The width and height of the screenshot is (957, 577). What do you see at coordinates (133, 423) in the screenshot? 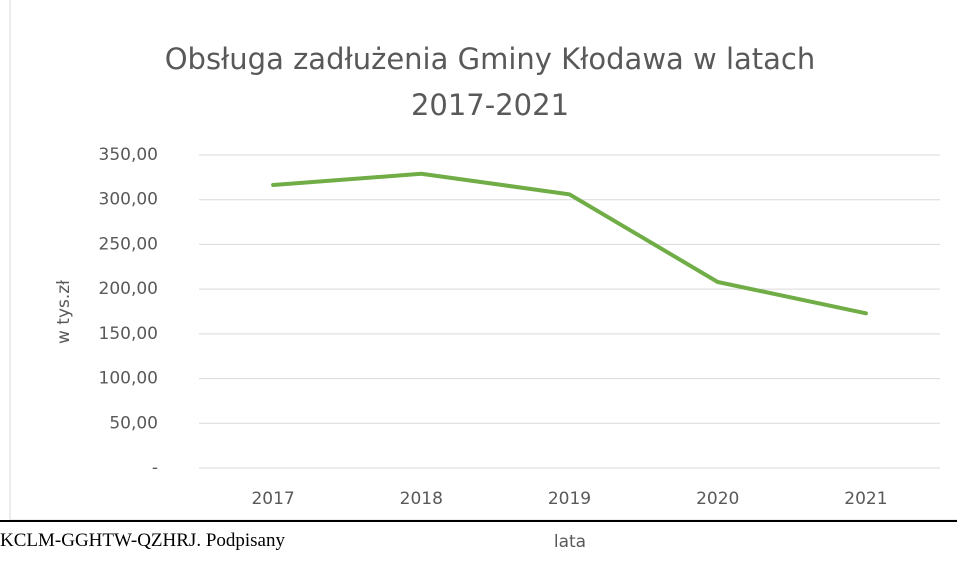
I see `y-tick-label: 50,00` at bounding box center [133, 423].